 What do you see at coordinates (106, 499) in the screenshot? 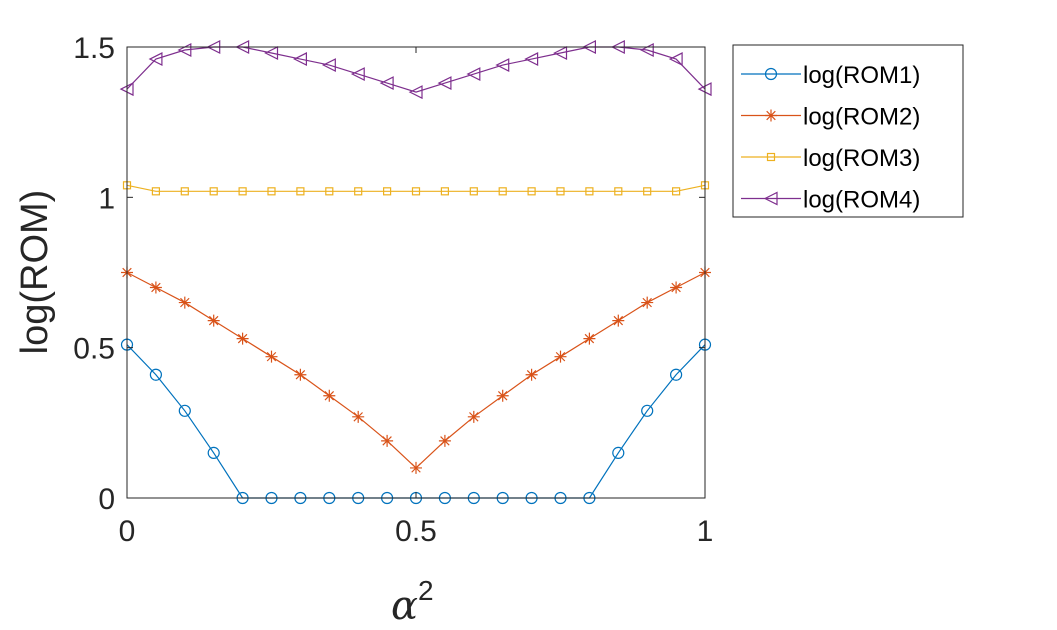
I see `y-tick-label: 0` at bounding box center [106, 499].